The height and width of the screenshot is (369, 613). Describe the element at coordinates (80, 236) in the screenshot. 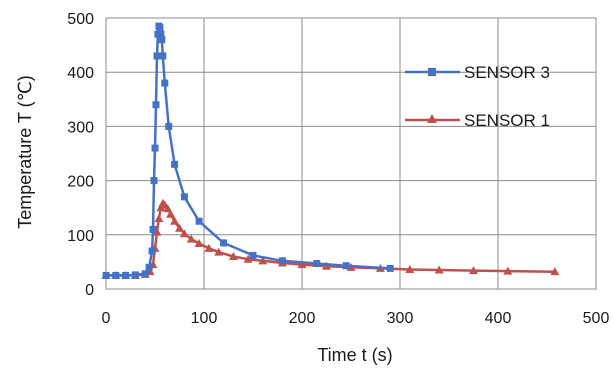

I see `y-tick-label: 100` at that location.